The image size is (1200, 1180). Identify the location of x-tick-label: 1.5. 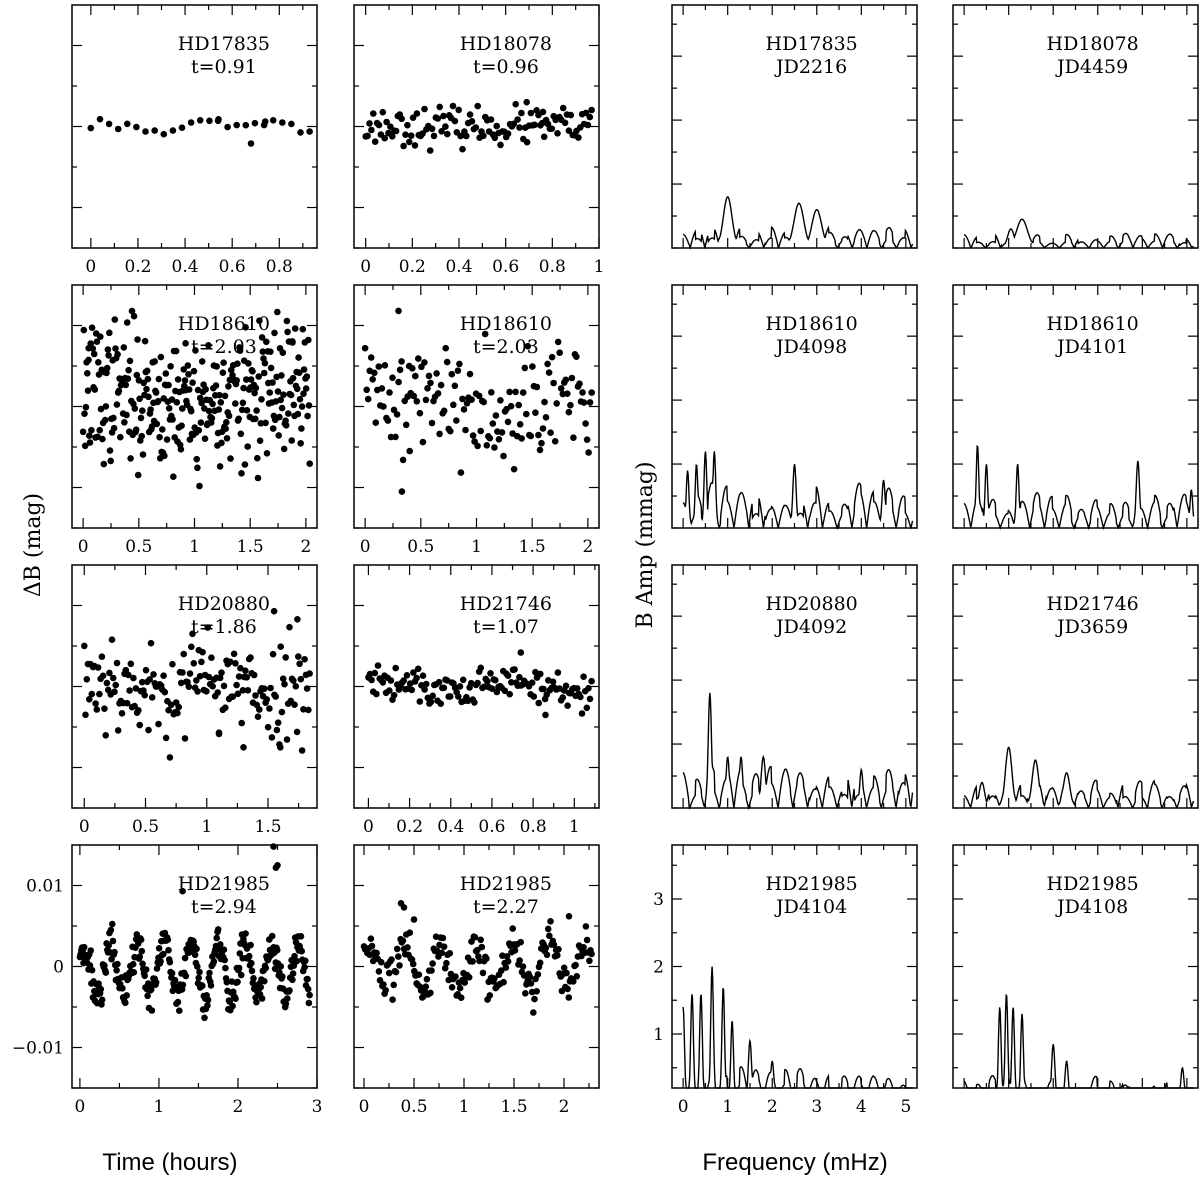
(250, 547).